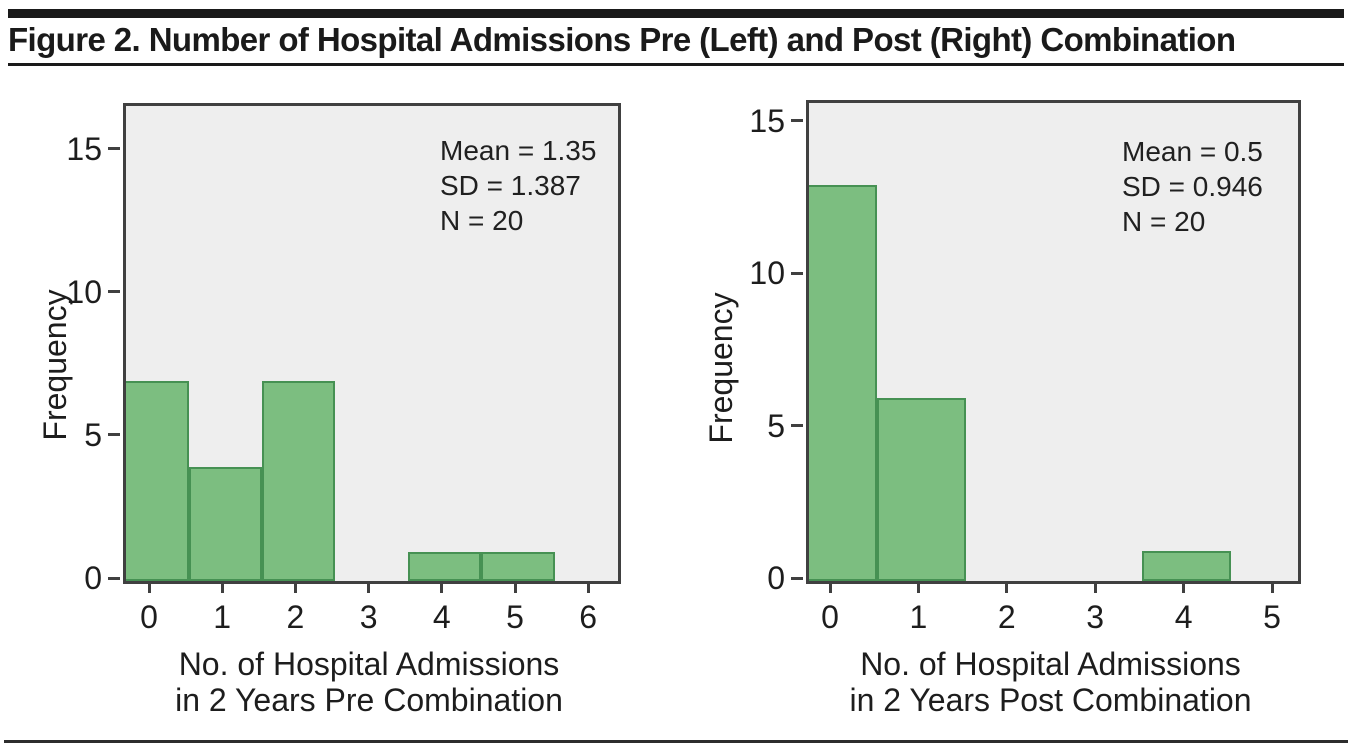  I want to click on stats-line: Mean = 1.35, so click(518, 150).